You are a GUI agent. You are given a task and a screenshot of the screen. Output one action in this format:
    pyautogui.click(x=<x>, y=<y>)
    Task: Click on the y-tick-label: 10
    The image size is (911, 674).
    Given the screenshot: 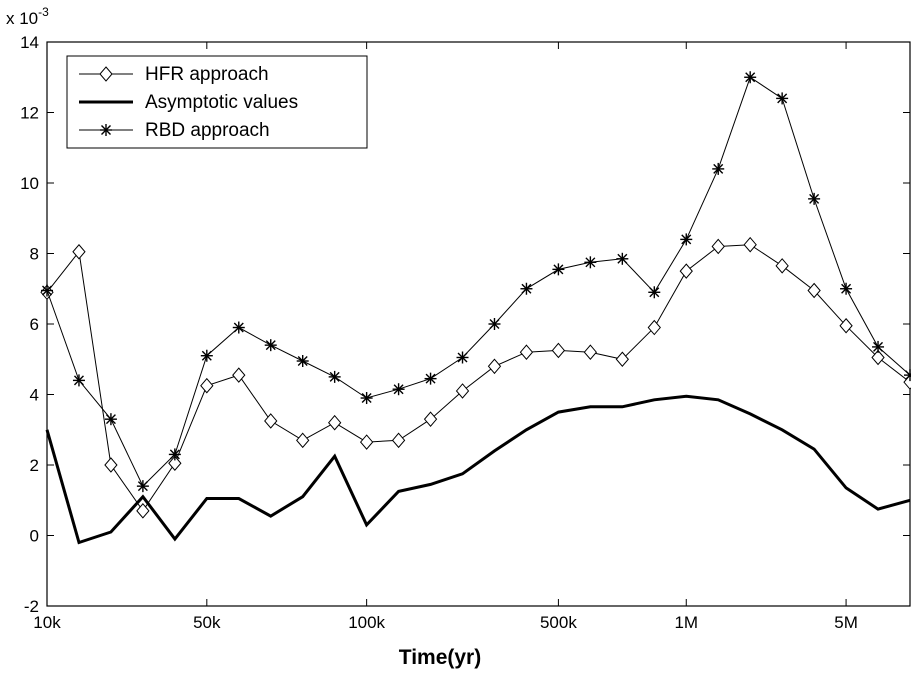 What is the action you would take?
    pyautogui.click(x=29, y=183)
    